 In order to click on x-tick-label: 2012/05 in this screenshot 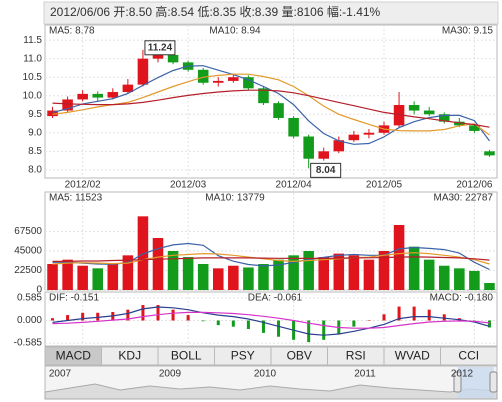, I will do `click(384, 185)`.